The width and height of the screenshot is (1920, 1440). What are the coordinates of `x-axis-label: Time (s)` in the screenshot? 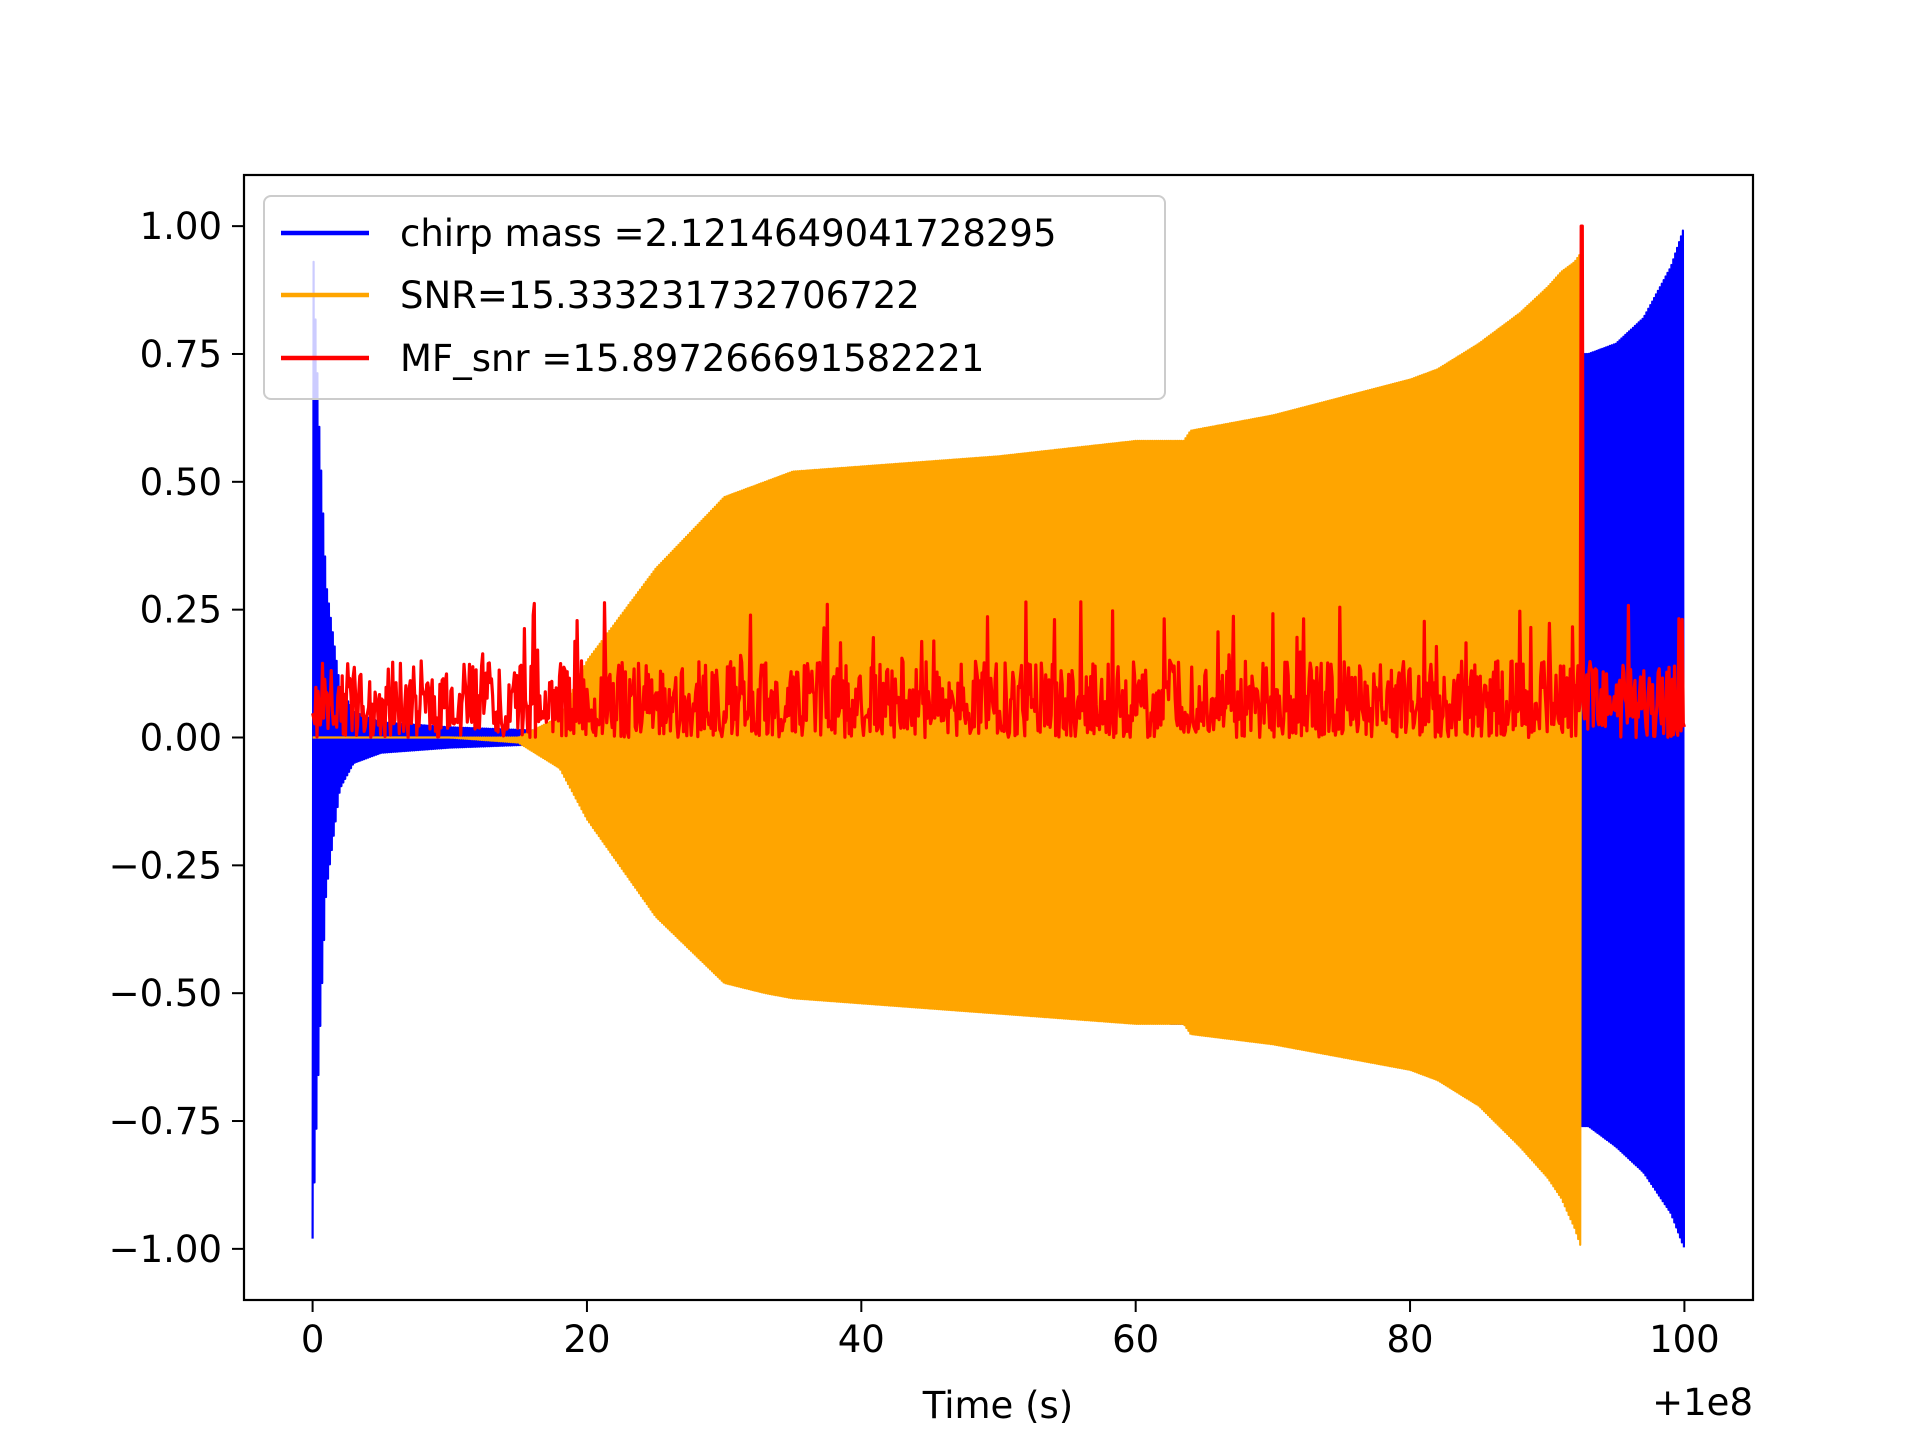 It's located at (997, 1405).